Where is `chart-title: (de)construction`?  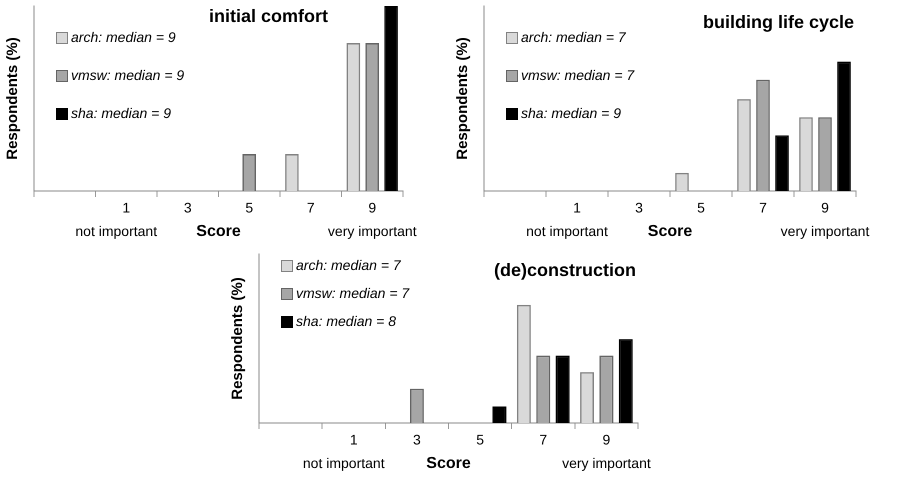 chart-title: (de)construction is located at coordinates (565, 270).